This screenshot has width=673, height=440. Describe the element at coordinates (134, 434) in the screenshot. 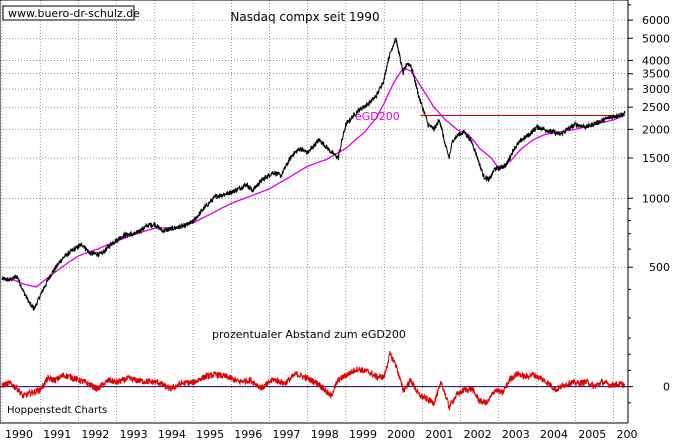

I see `x-tick-label: 1993` at that location.